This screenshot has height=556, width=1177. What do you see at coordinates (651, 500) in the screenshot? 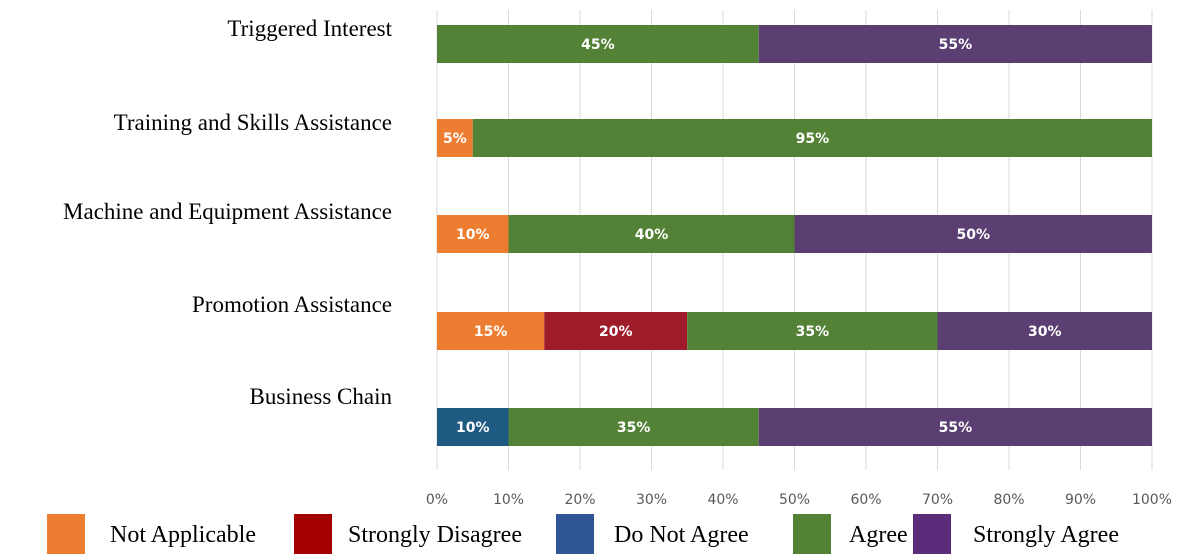
I see `x-tick-label-30: 30%` at bounding box center [651, 500].